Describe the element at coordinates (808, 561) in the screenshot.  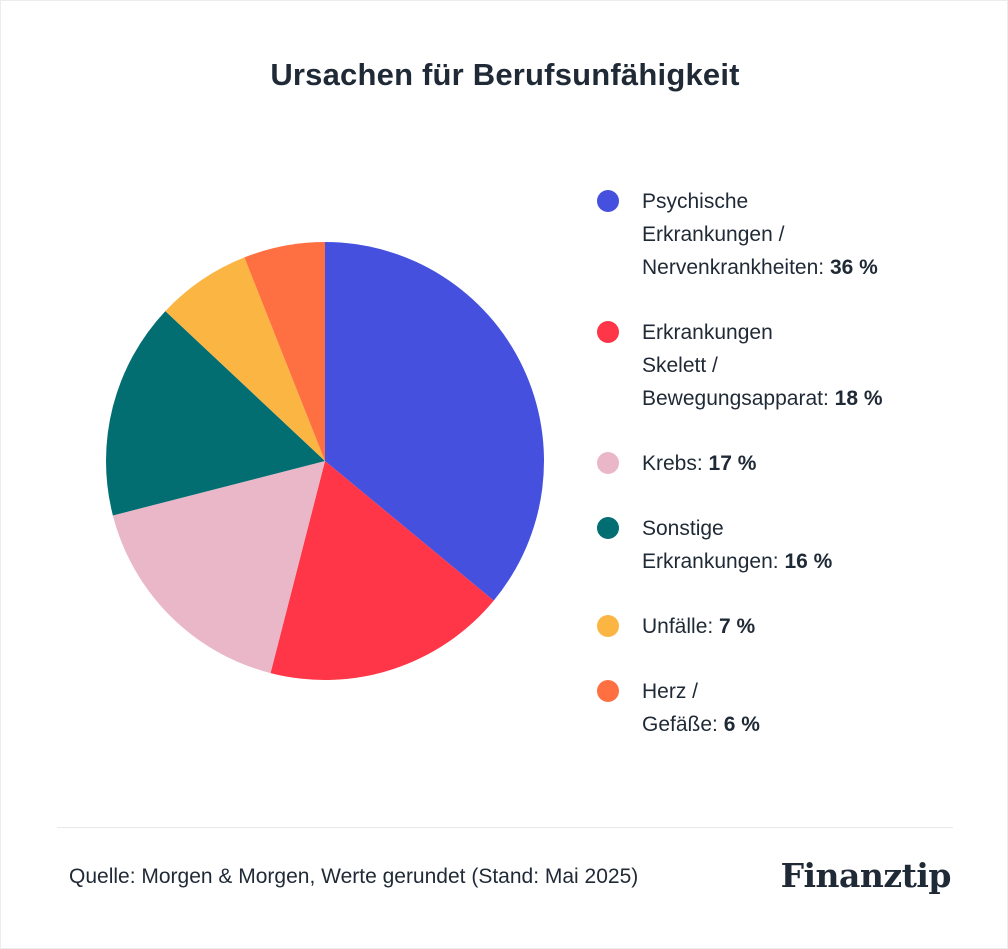
I see `legend-value: 16 %` at that location.